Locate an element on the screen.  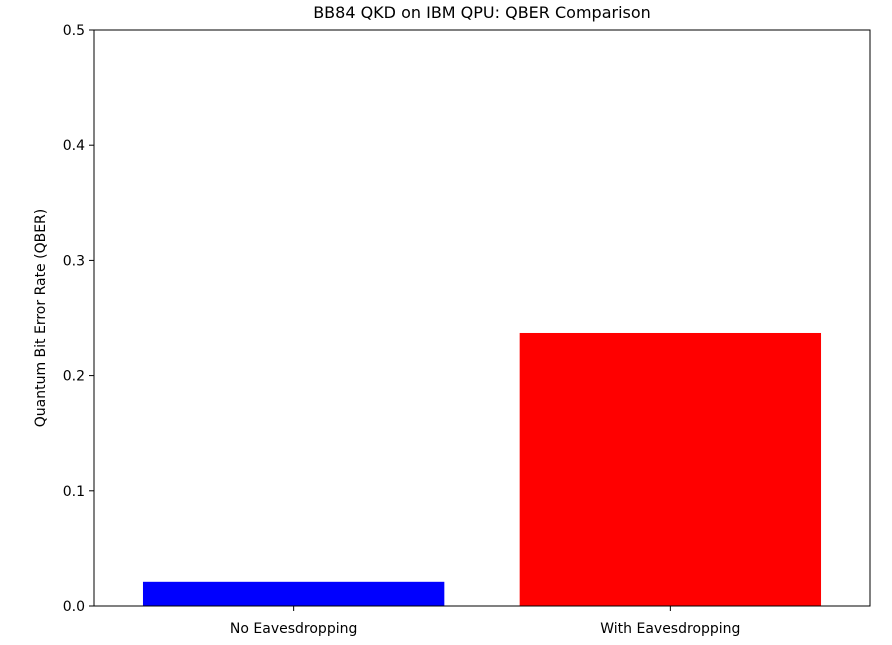
bar-no-eavesdropping is located at coordinates (293, 593).